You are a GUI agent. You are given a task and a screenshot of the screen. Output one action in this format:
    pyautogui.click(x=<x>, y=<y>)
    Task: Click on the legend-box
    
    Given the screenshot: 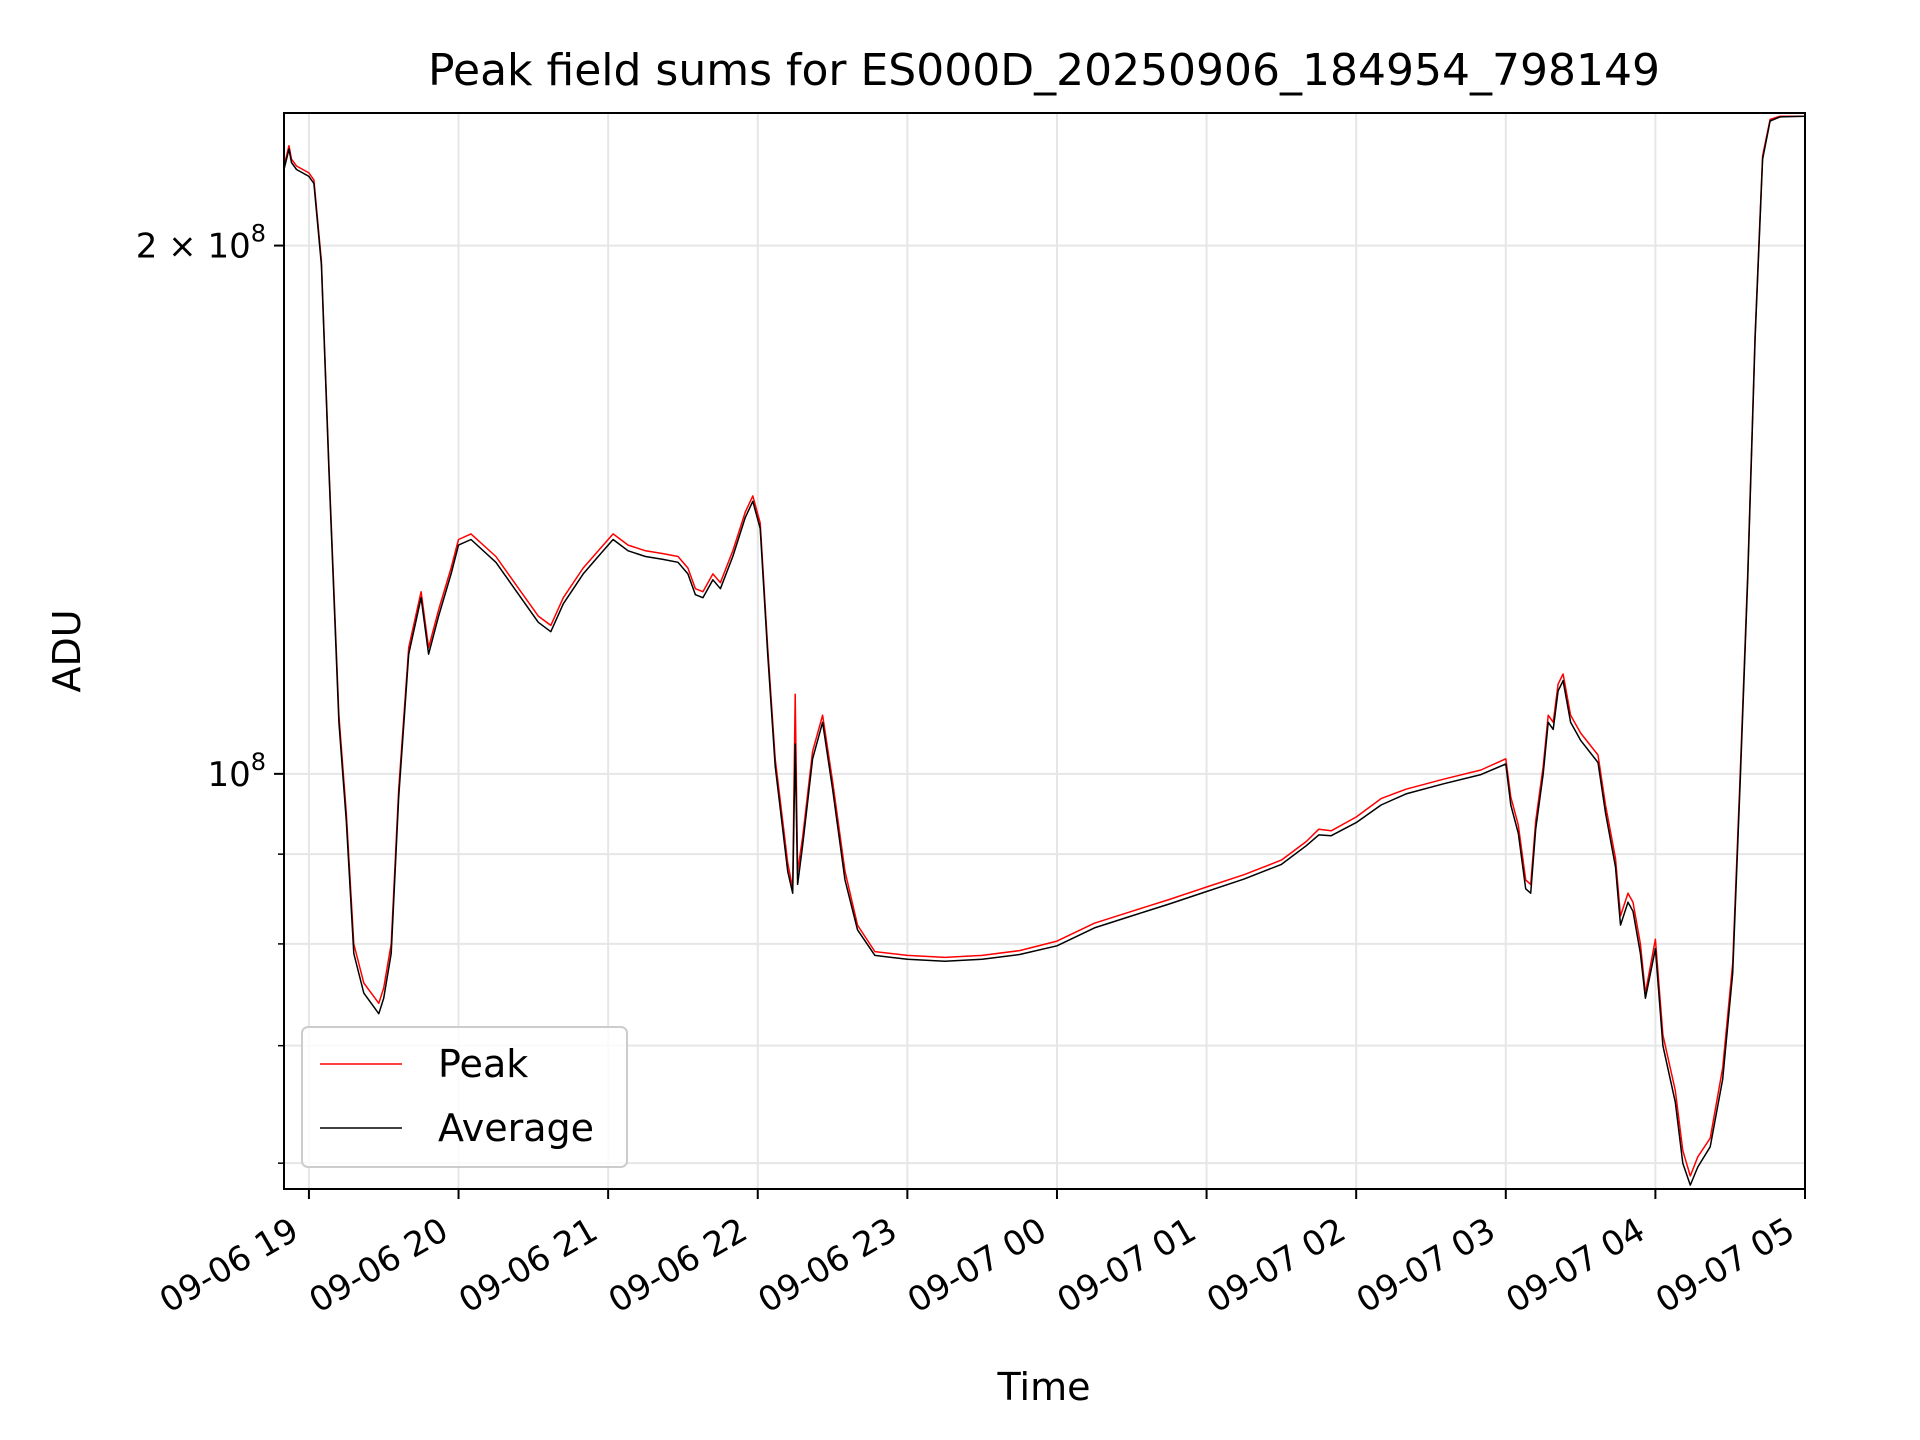 What is the action you would take?
    pyautogui.click(x=464, y=1097)
    